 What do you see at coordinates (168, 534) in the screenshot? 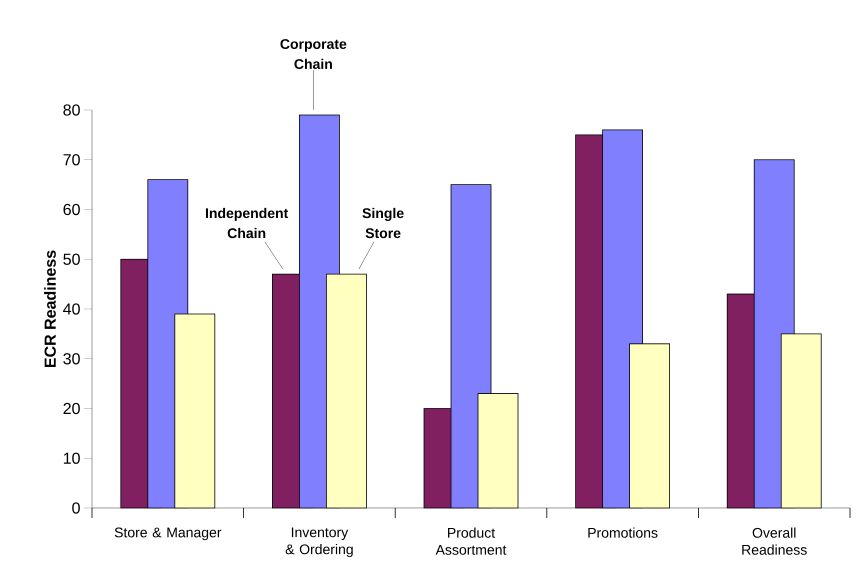
I see `x-tick-label: Store & Manager` at bounding box center [168, 534].